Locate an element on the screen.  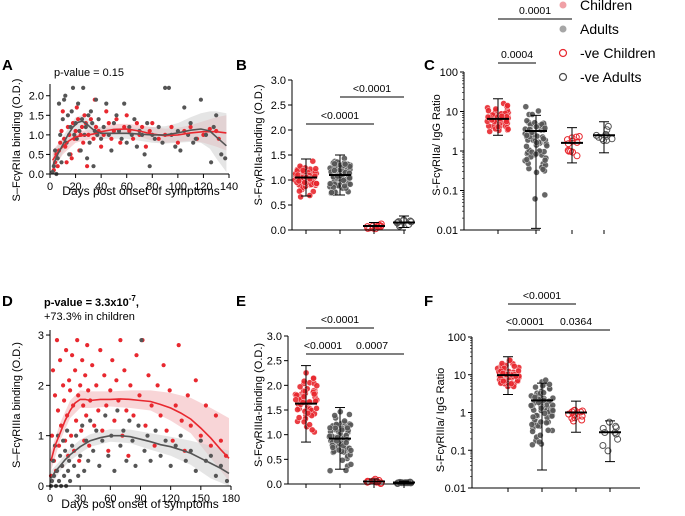
y-tick-label: 2.0 is located at coordinates (278, 131).